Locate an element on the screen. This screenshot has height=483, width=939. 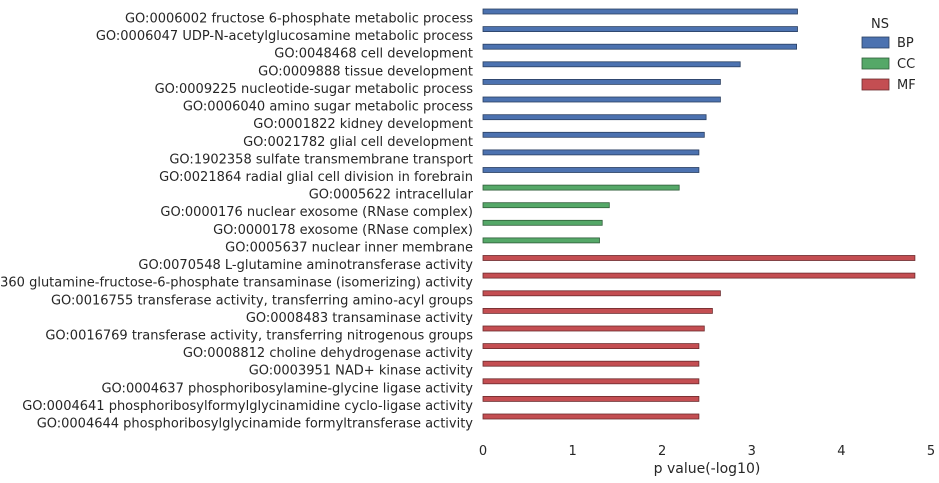
legend-swatch-mf is located at coordinates (875, 84).